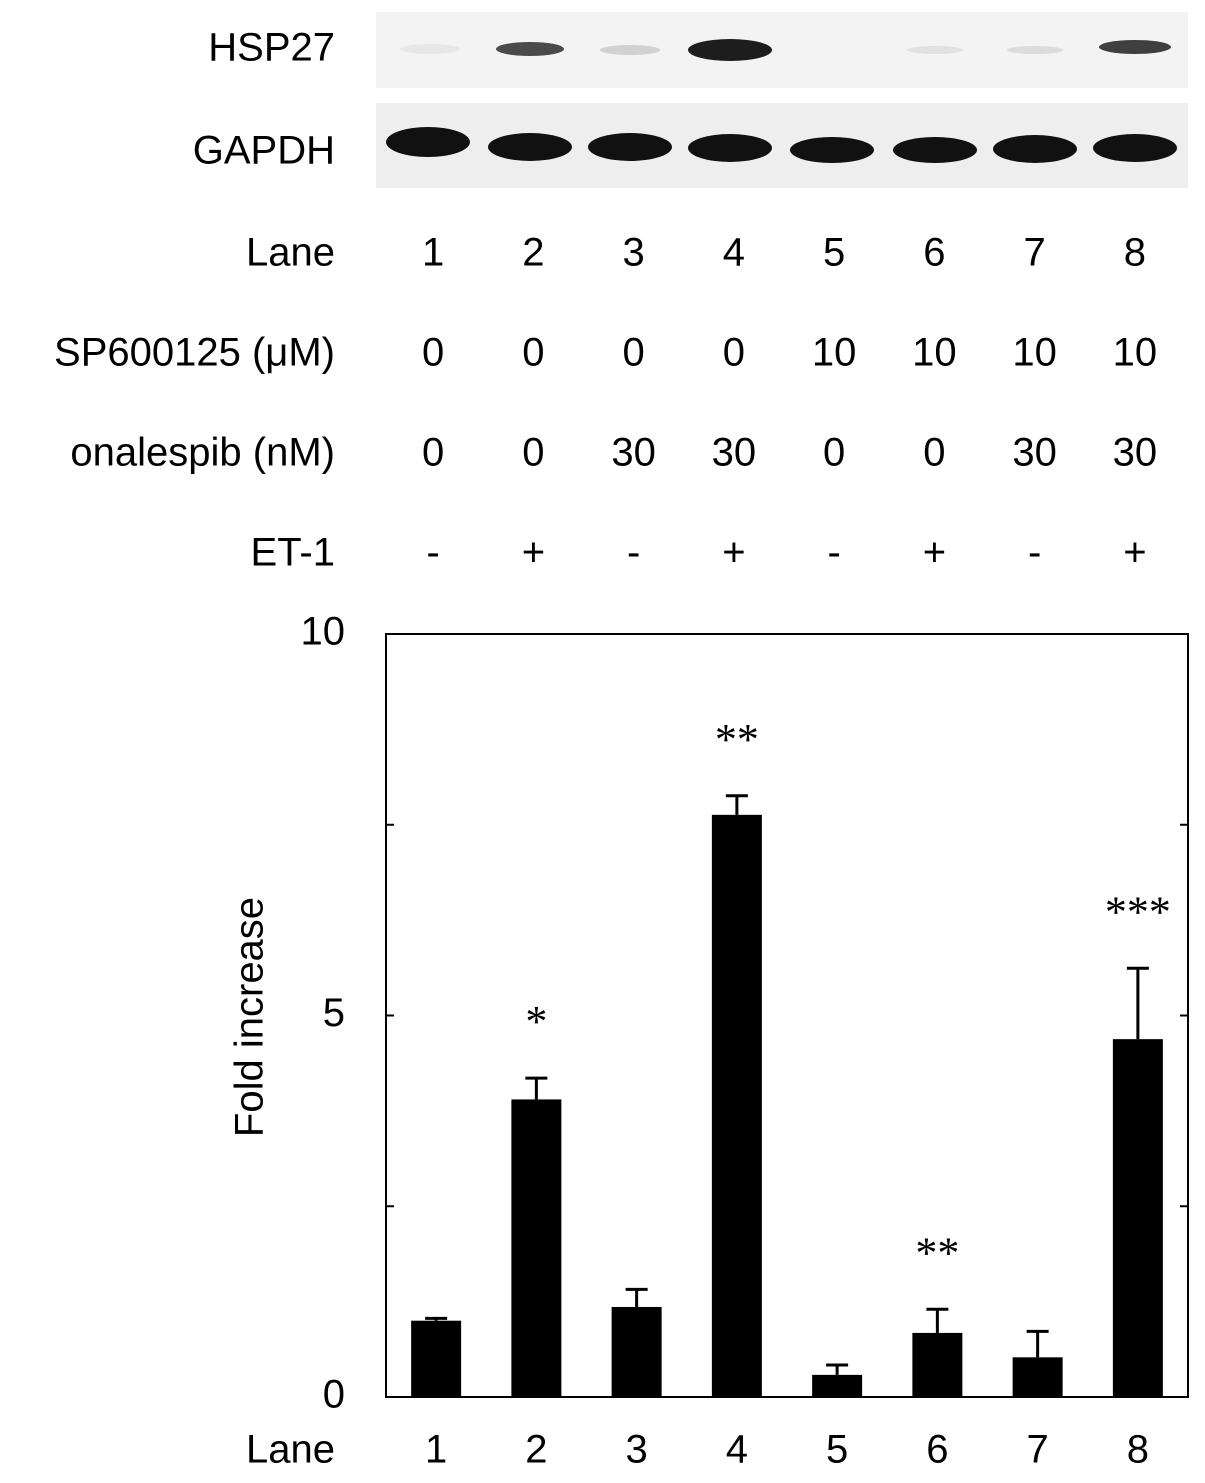 This screenshot has width=1205, height=1483. Describe the element at coordinates (690, 100) in the screenshot. I see `blot: HSP27 GAPDH` at that location.